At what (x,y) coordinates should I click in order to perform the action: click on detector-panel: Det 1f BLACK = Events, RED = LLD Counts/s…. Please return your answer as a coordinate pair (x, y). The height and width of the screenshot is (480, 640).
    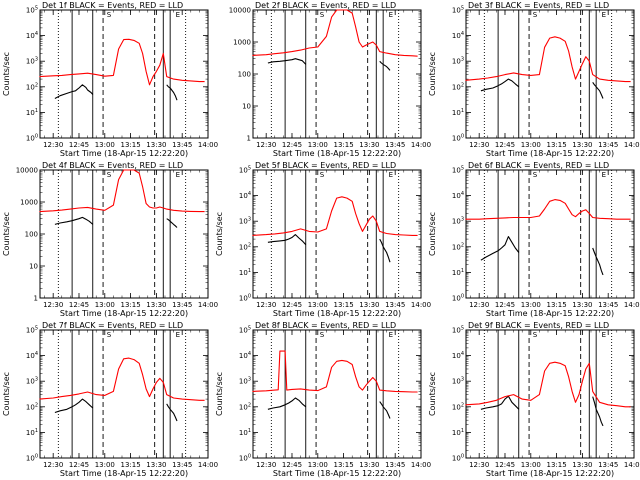
    Looking at the image, I should click on (109, 80).